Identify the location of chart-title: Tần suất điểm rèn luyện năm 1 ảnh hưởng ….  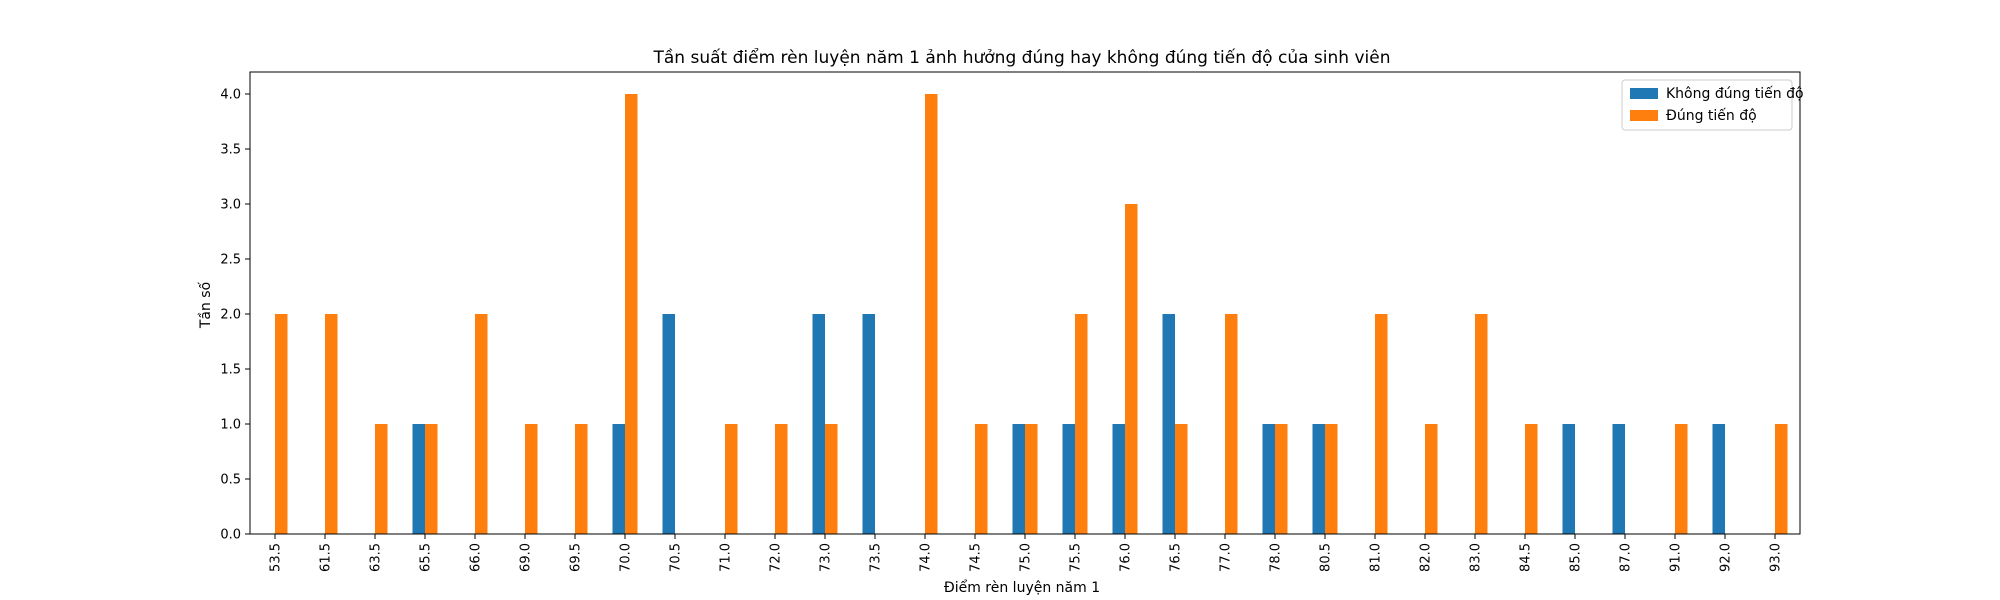
(1022, 57).